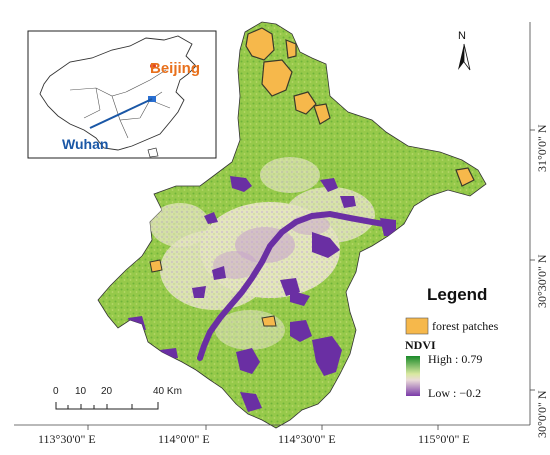  Describe the element at coordinates (413, 376) in the screenshot. I see `ndvi-gradient-bar` at that location.